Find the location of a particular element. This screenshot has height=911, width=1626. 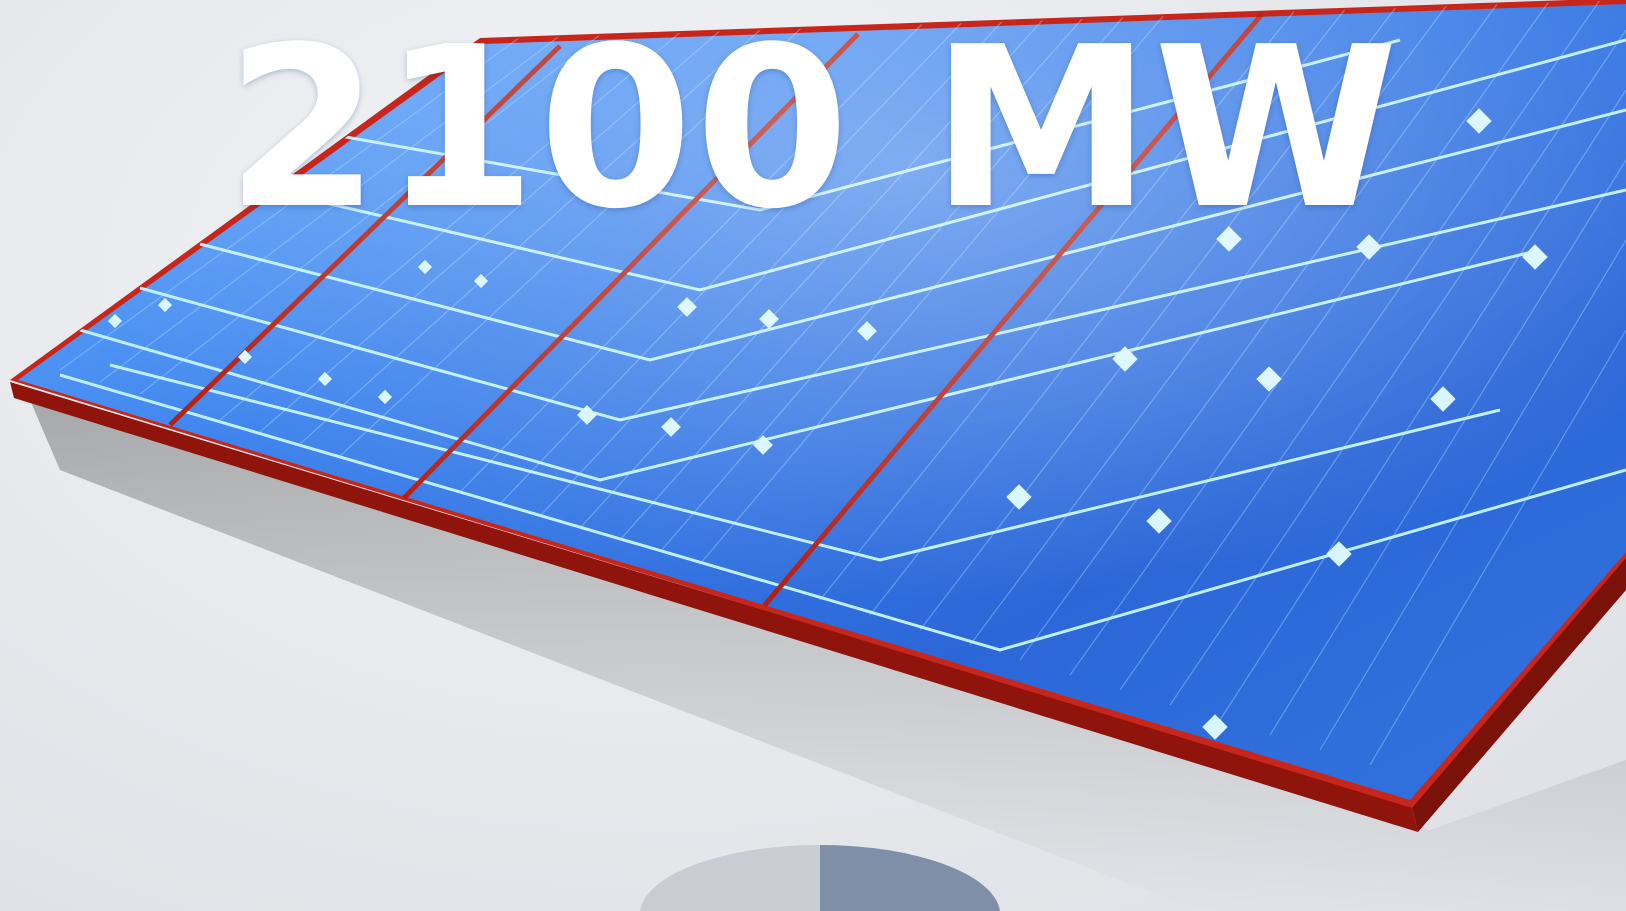

disc-shape is located at coordinates (820, 877).